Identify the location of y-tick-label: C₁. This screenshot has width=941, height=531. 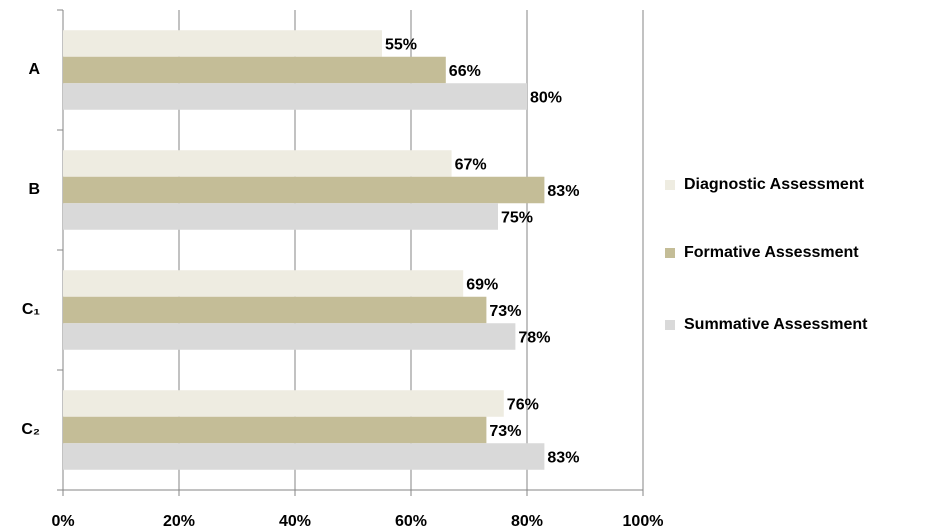
(31, 309).